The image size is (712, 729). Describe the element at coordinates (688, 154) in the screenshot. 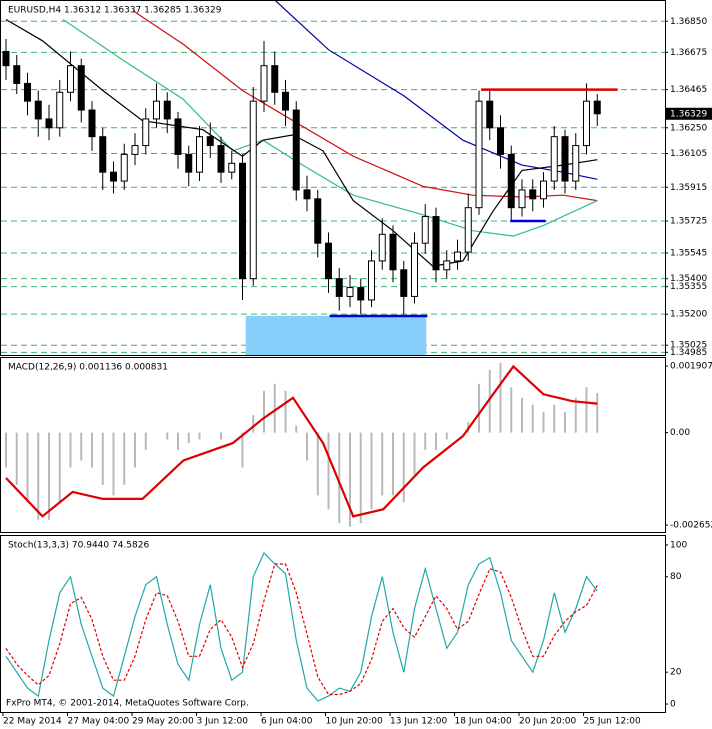

I see `y-tick-label: 1.36105` at that location.